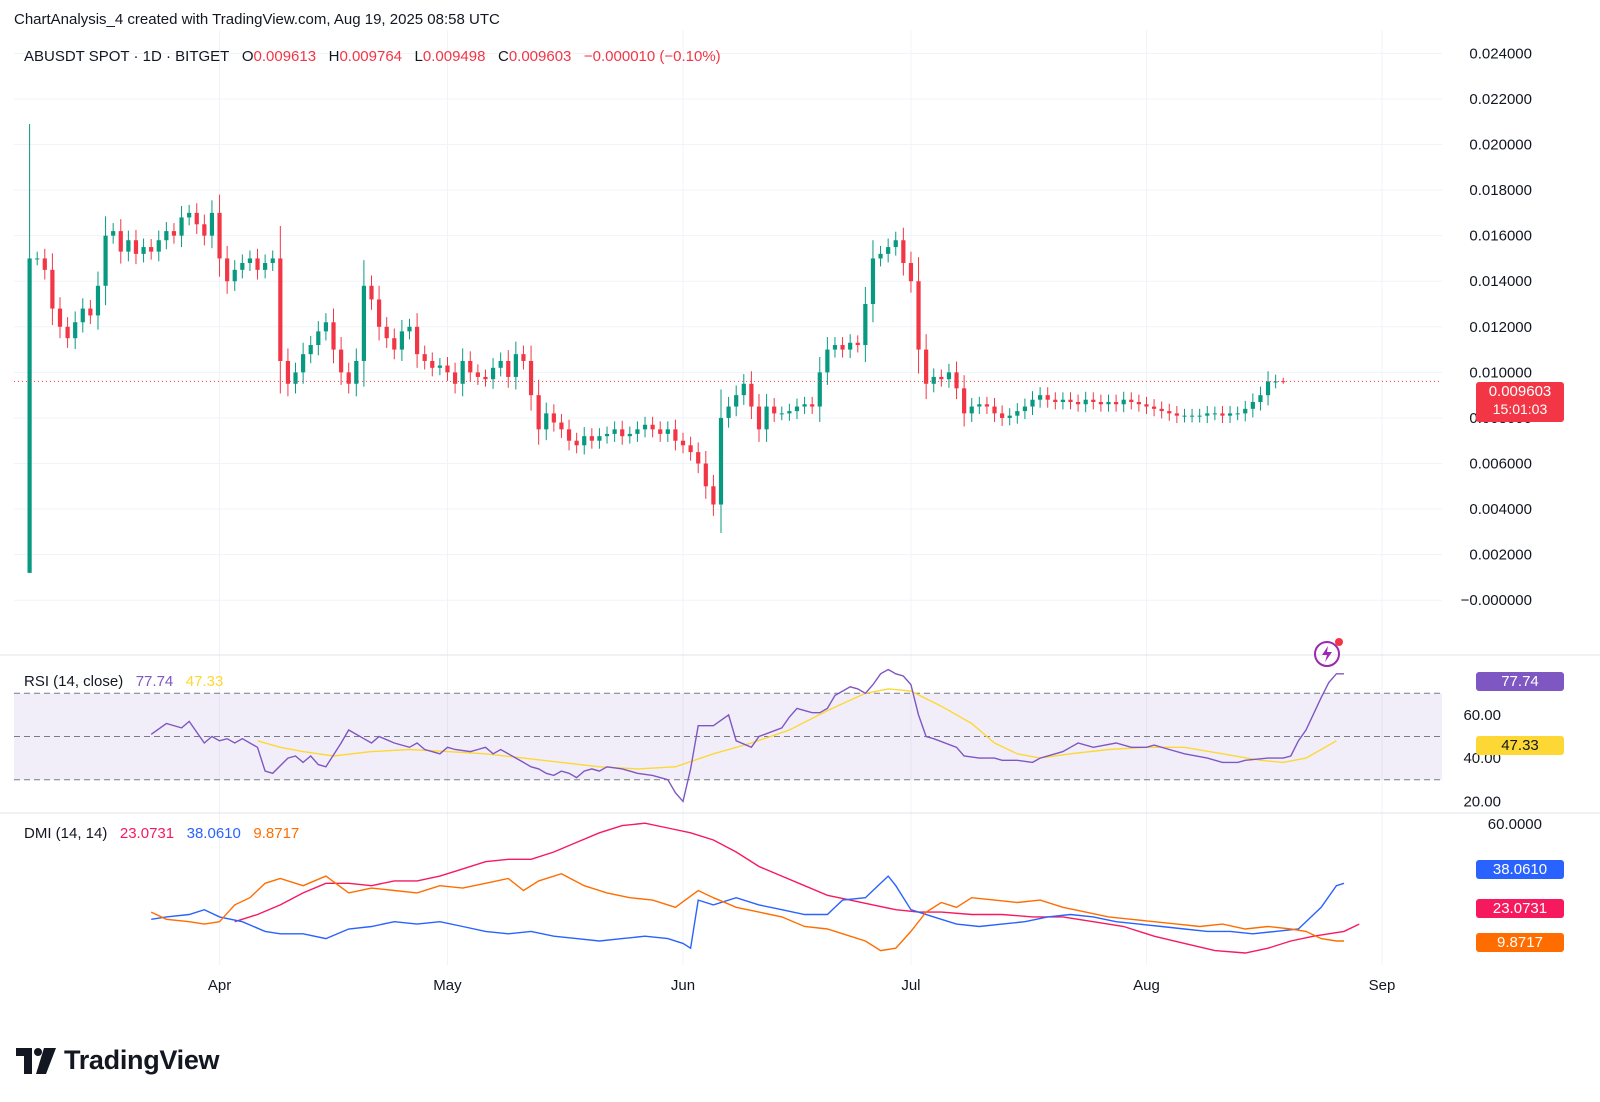 The width and height of the screenshot is (1600, 1102). I want to click on last-price-value: 0.009603, so click(1520, 391).